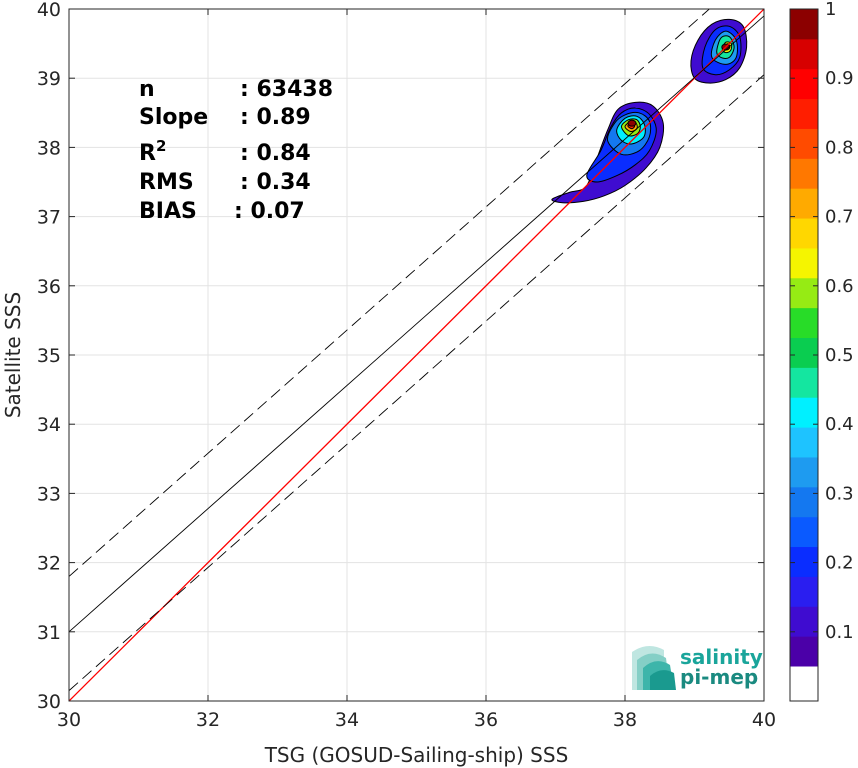 This screenshot has height=768, width=858. I want to click on y-tick-label: 30, so click(49, 702).